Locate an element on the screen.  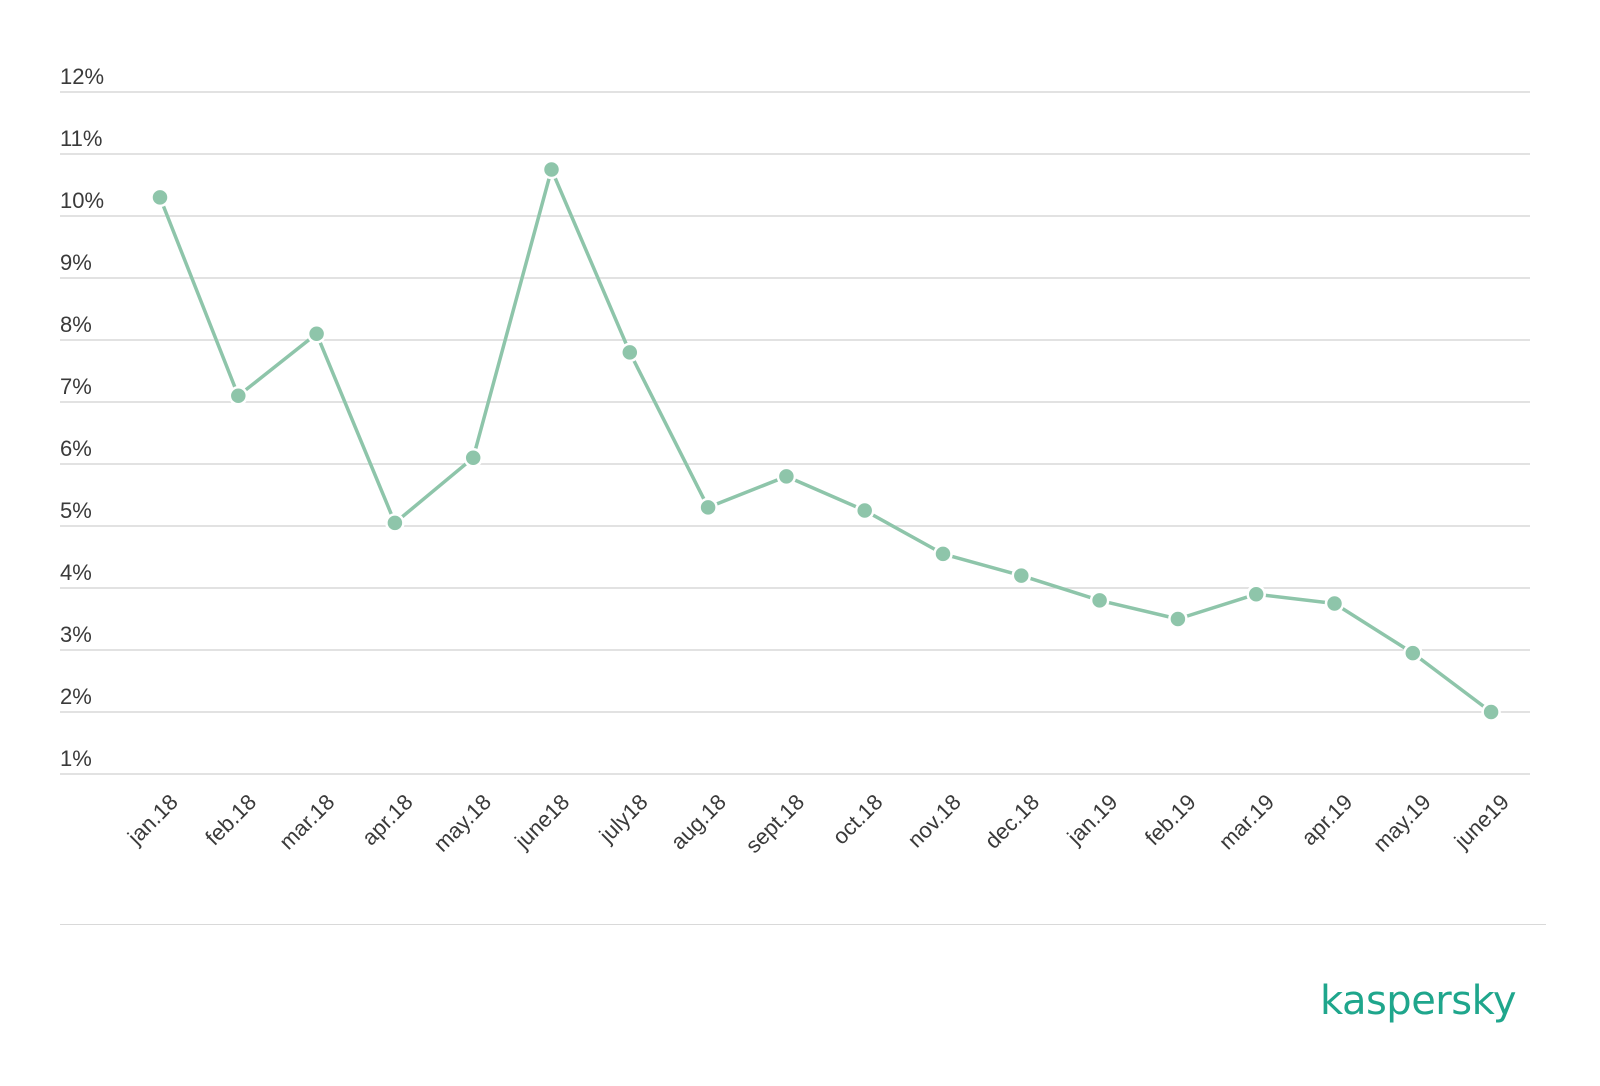
x-tick-label: may.18 is located at coordinates (463, 823).